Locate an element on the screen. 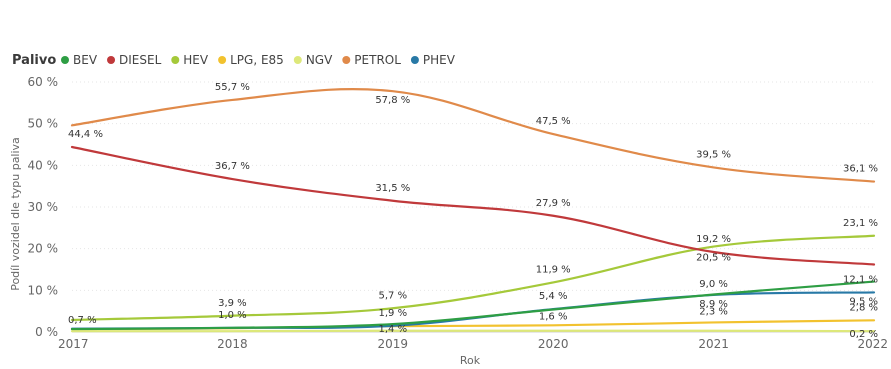 The height and width of the screenshot is (369, 891). legend-item-lpg-e85: LPG, E85 is located at coordinates (257, 60).